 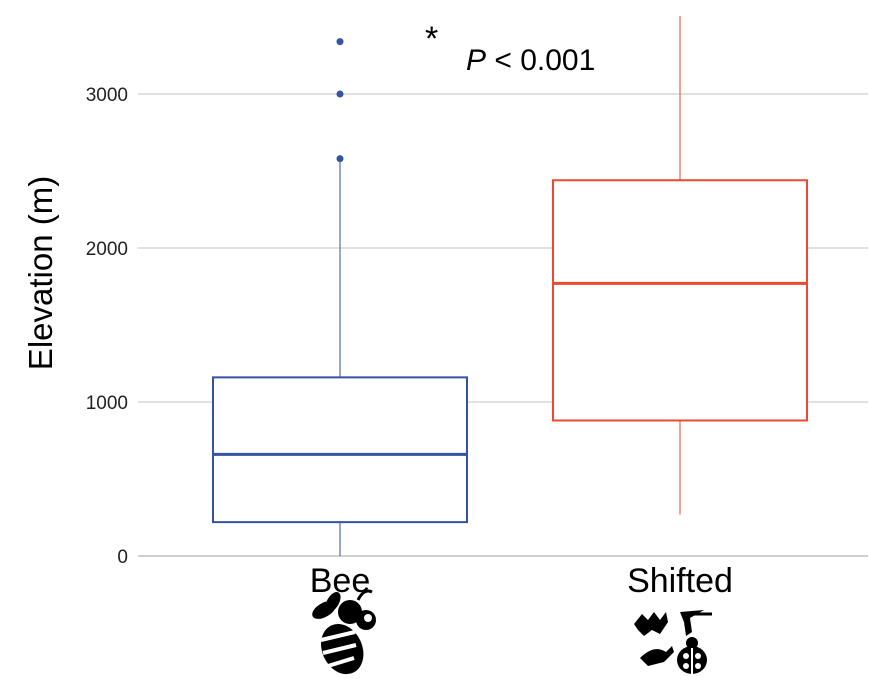 What do you see at coordinates (40, 273) in the screenshot?
I see `y-axis-label: Elevation (m)` at bounding box center [40, 273].